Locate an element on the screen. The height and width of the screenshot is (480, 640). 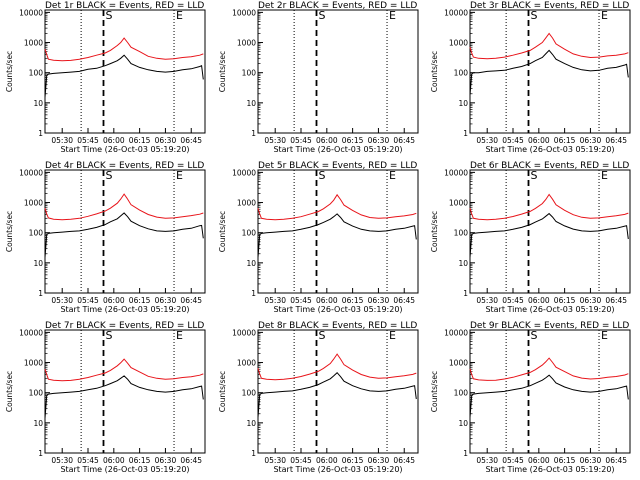
panel-5-ytick-label: 10 is located at coordinates (251, 263).